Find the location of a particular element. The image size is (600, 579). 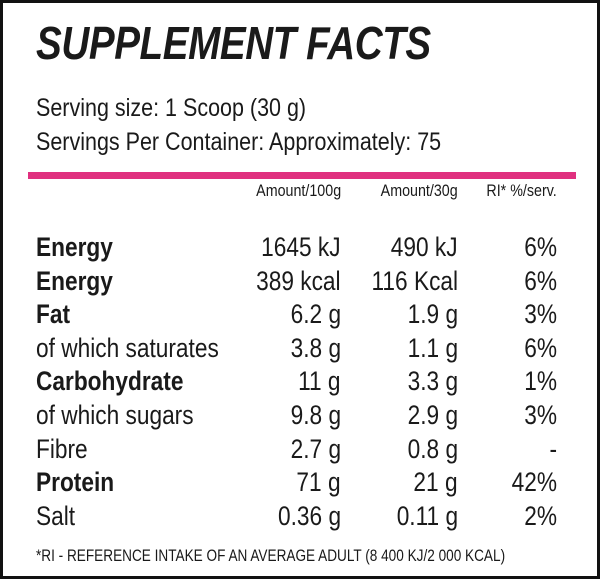

ri-percent: 2% is located at coordinates (540, 515).